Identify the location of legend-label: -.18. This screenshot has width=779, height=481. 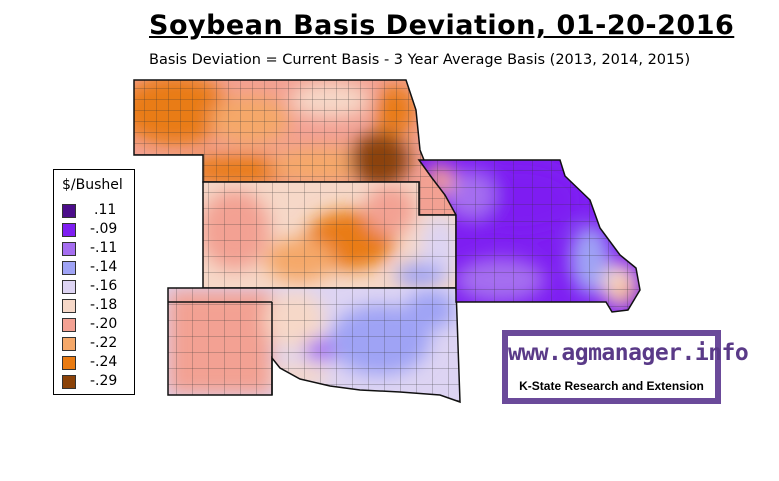
(104, 305).